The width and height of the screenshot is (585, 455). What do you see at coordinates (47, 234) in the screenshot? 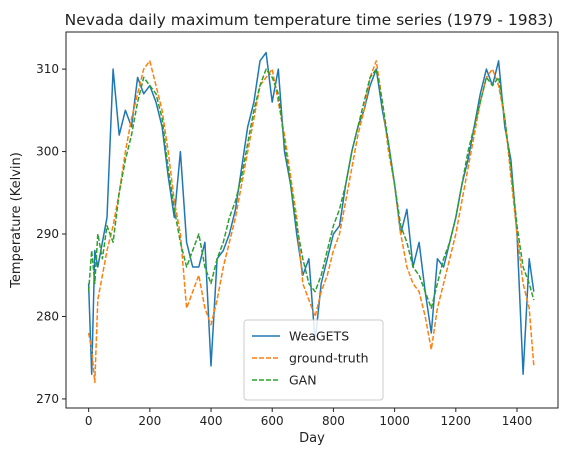
I see `y-tick-label: 290` at bounding box center [47, 234].